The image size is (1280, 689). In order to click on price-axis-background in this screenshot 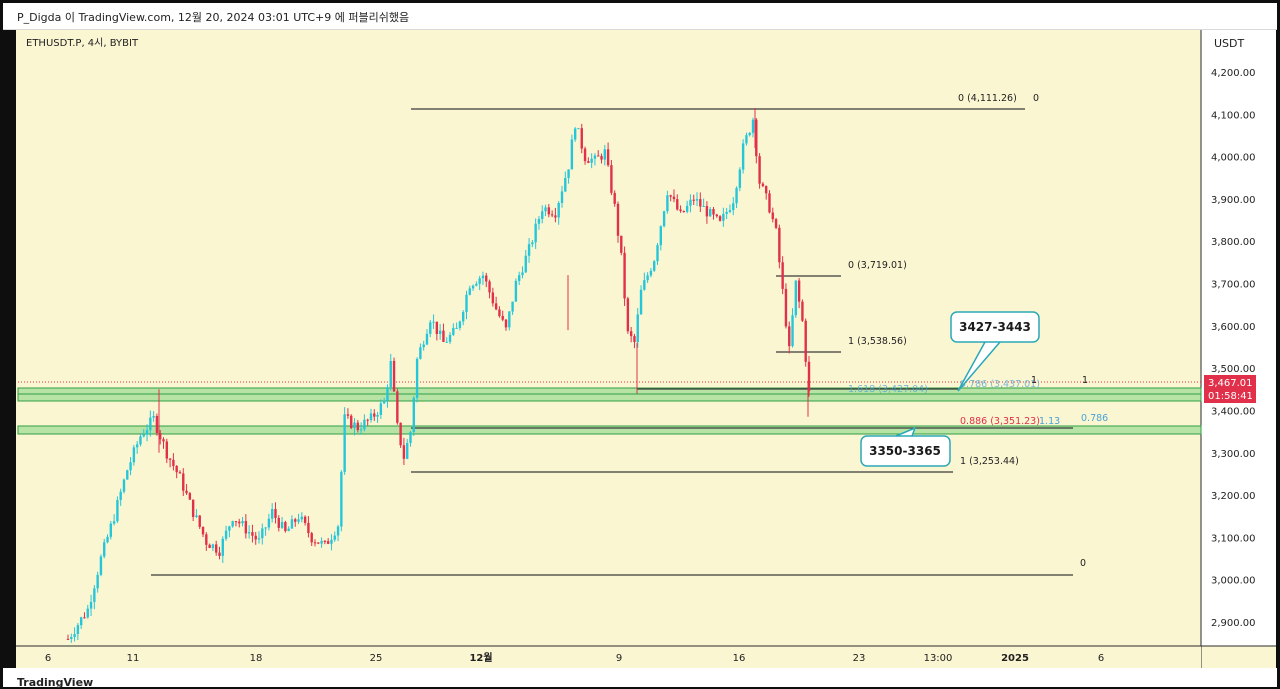, I will do `click(1238, 338)`.